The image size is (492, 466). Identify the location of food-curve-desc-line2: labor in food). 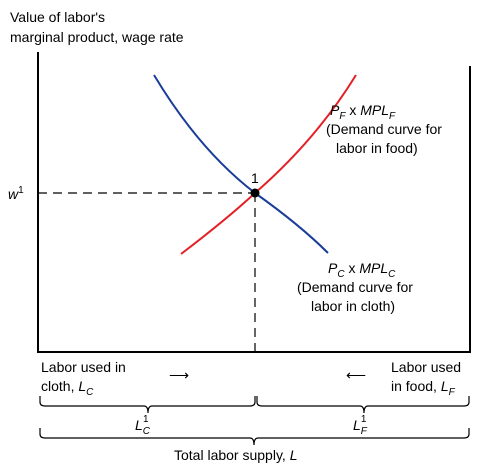
(377, 148).